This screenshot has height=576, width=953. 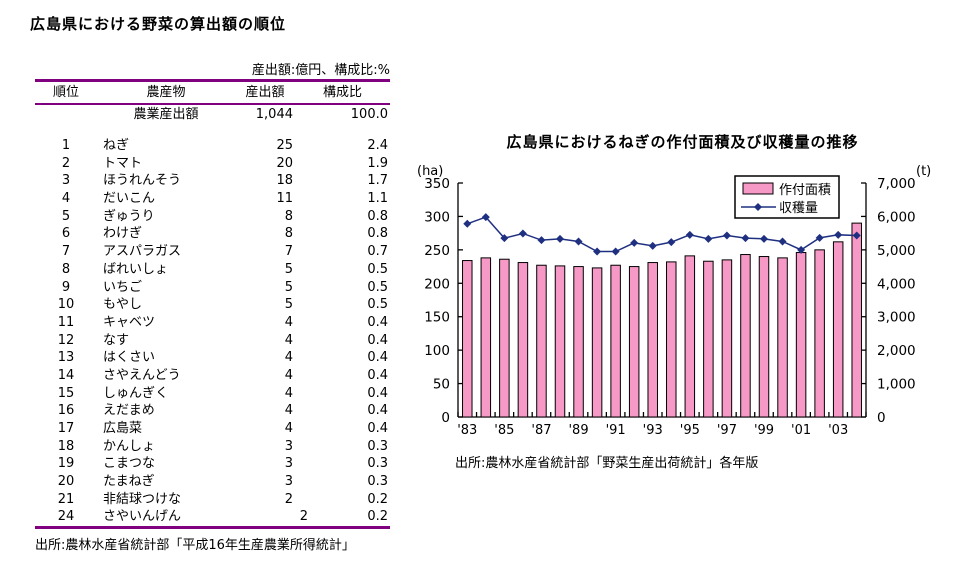 What do you see at coordinates (222, 411) in the screenshot?
I see `table-row: 16 えだまめ 4 0.4` at bounding box center [222, 411].